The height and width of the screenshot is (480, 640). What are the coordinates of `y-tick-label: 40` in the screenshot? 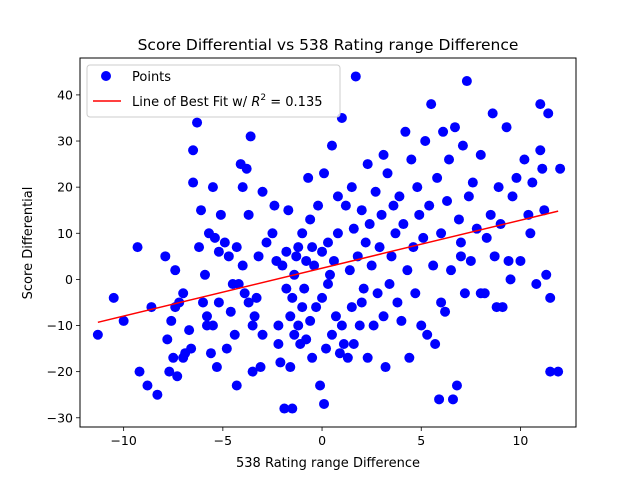 It's located at (65, 94).